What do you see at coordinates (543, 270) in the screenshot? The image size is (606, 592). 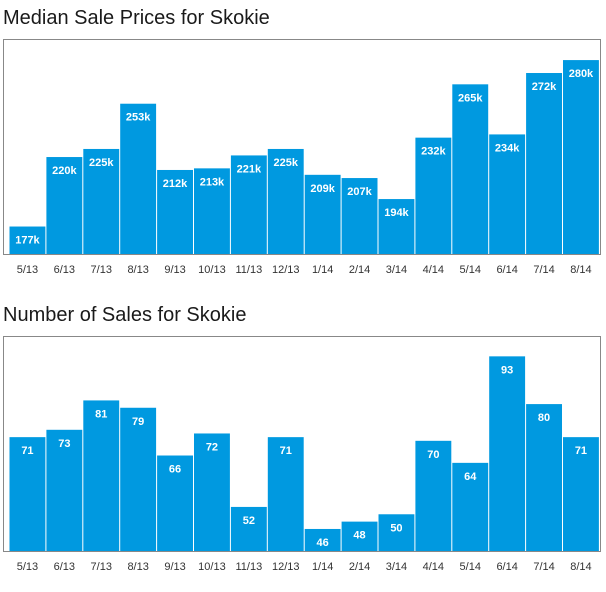 I see `price-x-tick-label: 7/14` at bounding box center [543, 270].